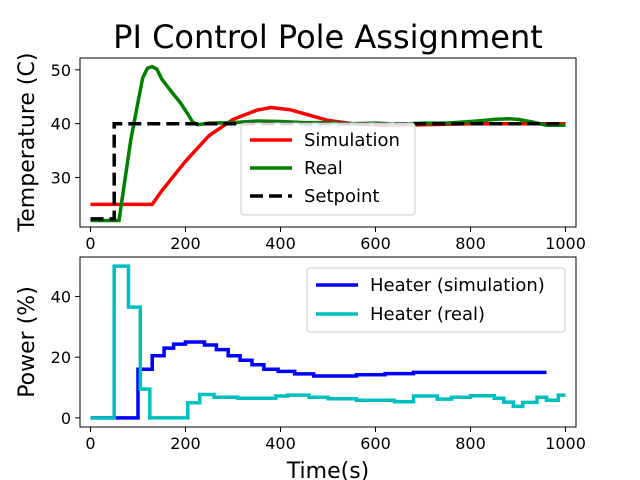 The width and height of the screenshot is (640, 480). Describe the element at coordinates (341, 196) in the screenshot. I see `legend-entry-label: Setpoint` at that location.